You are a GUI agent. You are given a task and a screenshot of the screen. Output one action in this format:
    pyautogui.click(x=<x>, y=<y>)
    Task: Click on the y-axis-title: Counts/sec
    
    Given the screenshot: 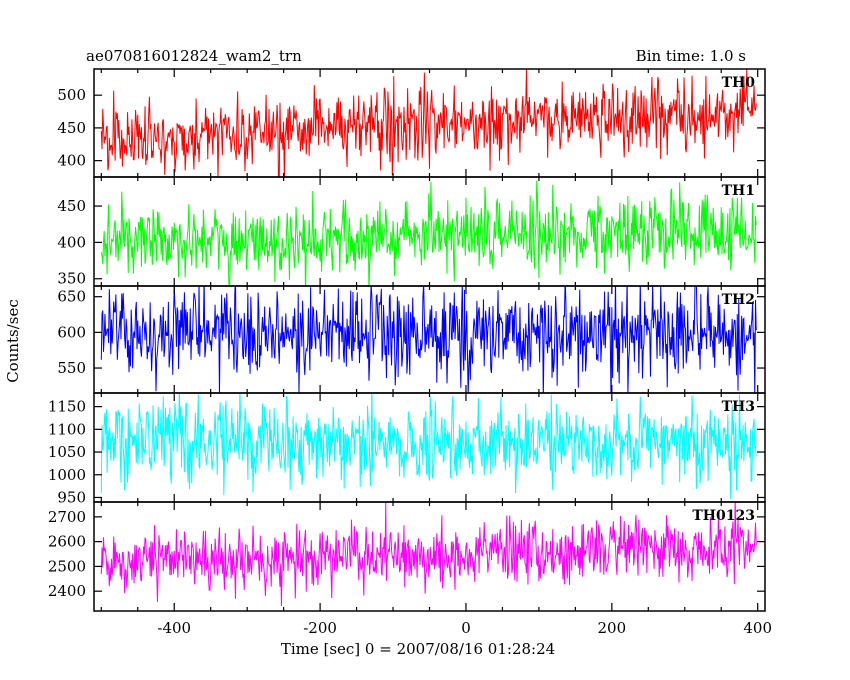 What is the action you would take?
    pyautogui.click(x=13, y=341)
    